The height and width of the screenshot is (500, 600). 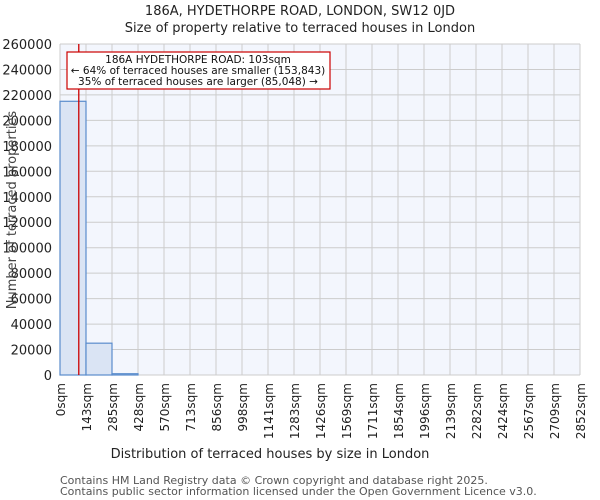 What do you see at coordinates (27, 147) in the screenshot?
I see `y-tick-label: 180000` at bounding box center [27, 147].